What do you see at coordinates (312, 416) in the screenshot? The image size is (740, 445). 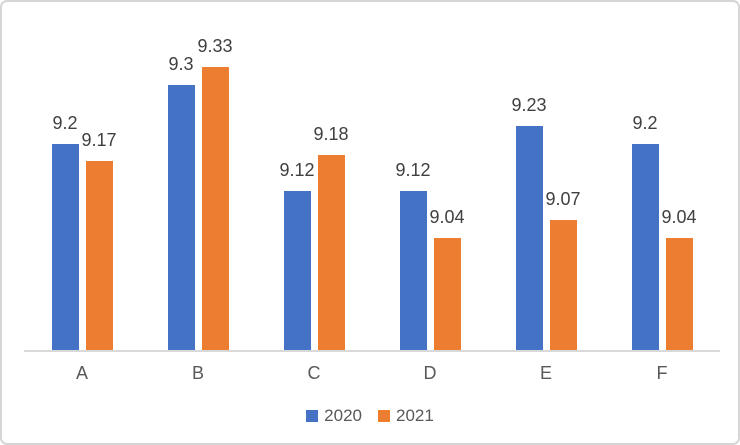 I see `legend-swatch-2020` at bounding box center [312, 416].